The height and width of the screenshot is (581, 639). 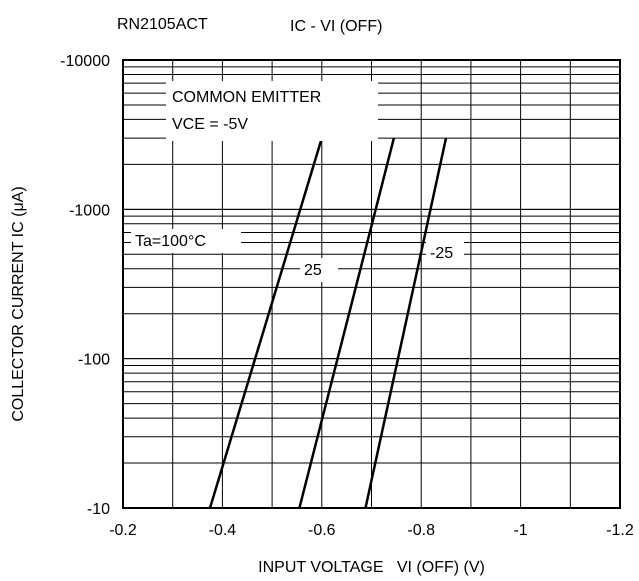 I want to click on x-tick-label: -0.6, so click(x=322, y=530).